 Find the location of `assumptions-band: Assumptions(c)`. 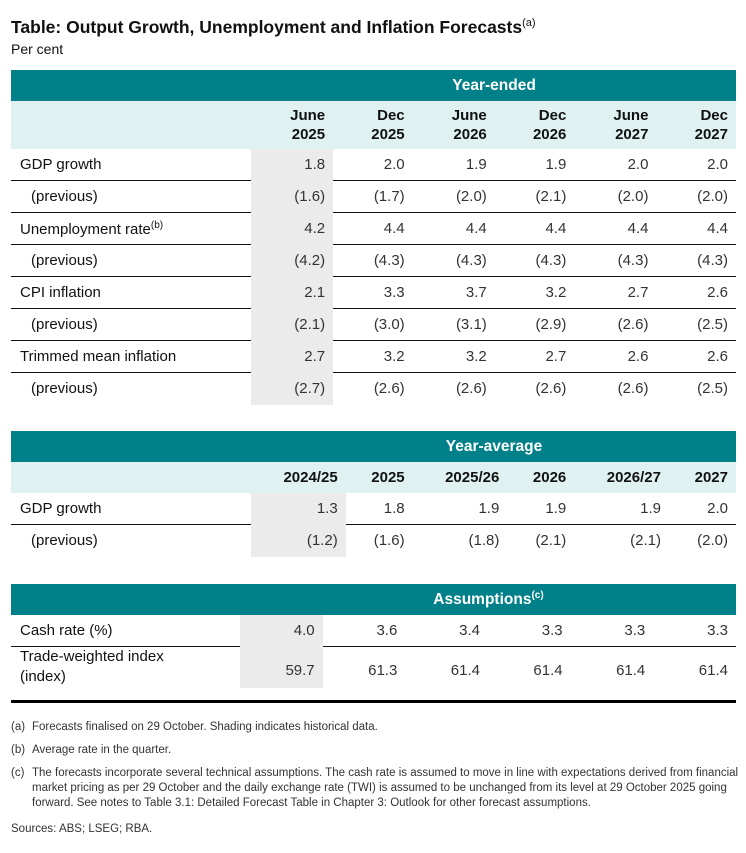

assumptions-band: Assumptions(c) is located at coordinates (488, 599).